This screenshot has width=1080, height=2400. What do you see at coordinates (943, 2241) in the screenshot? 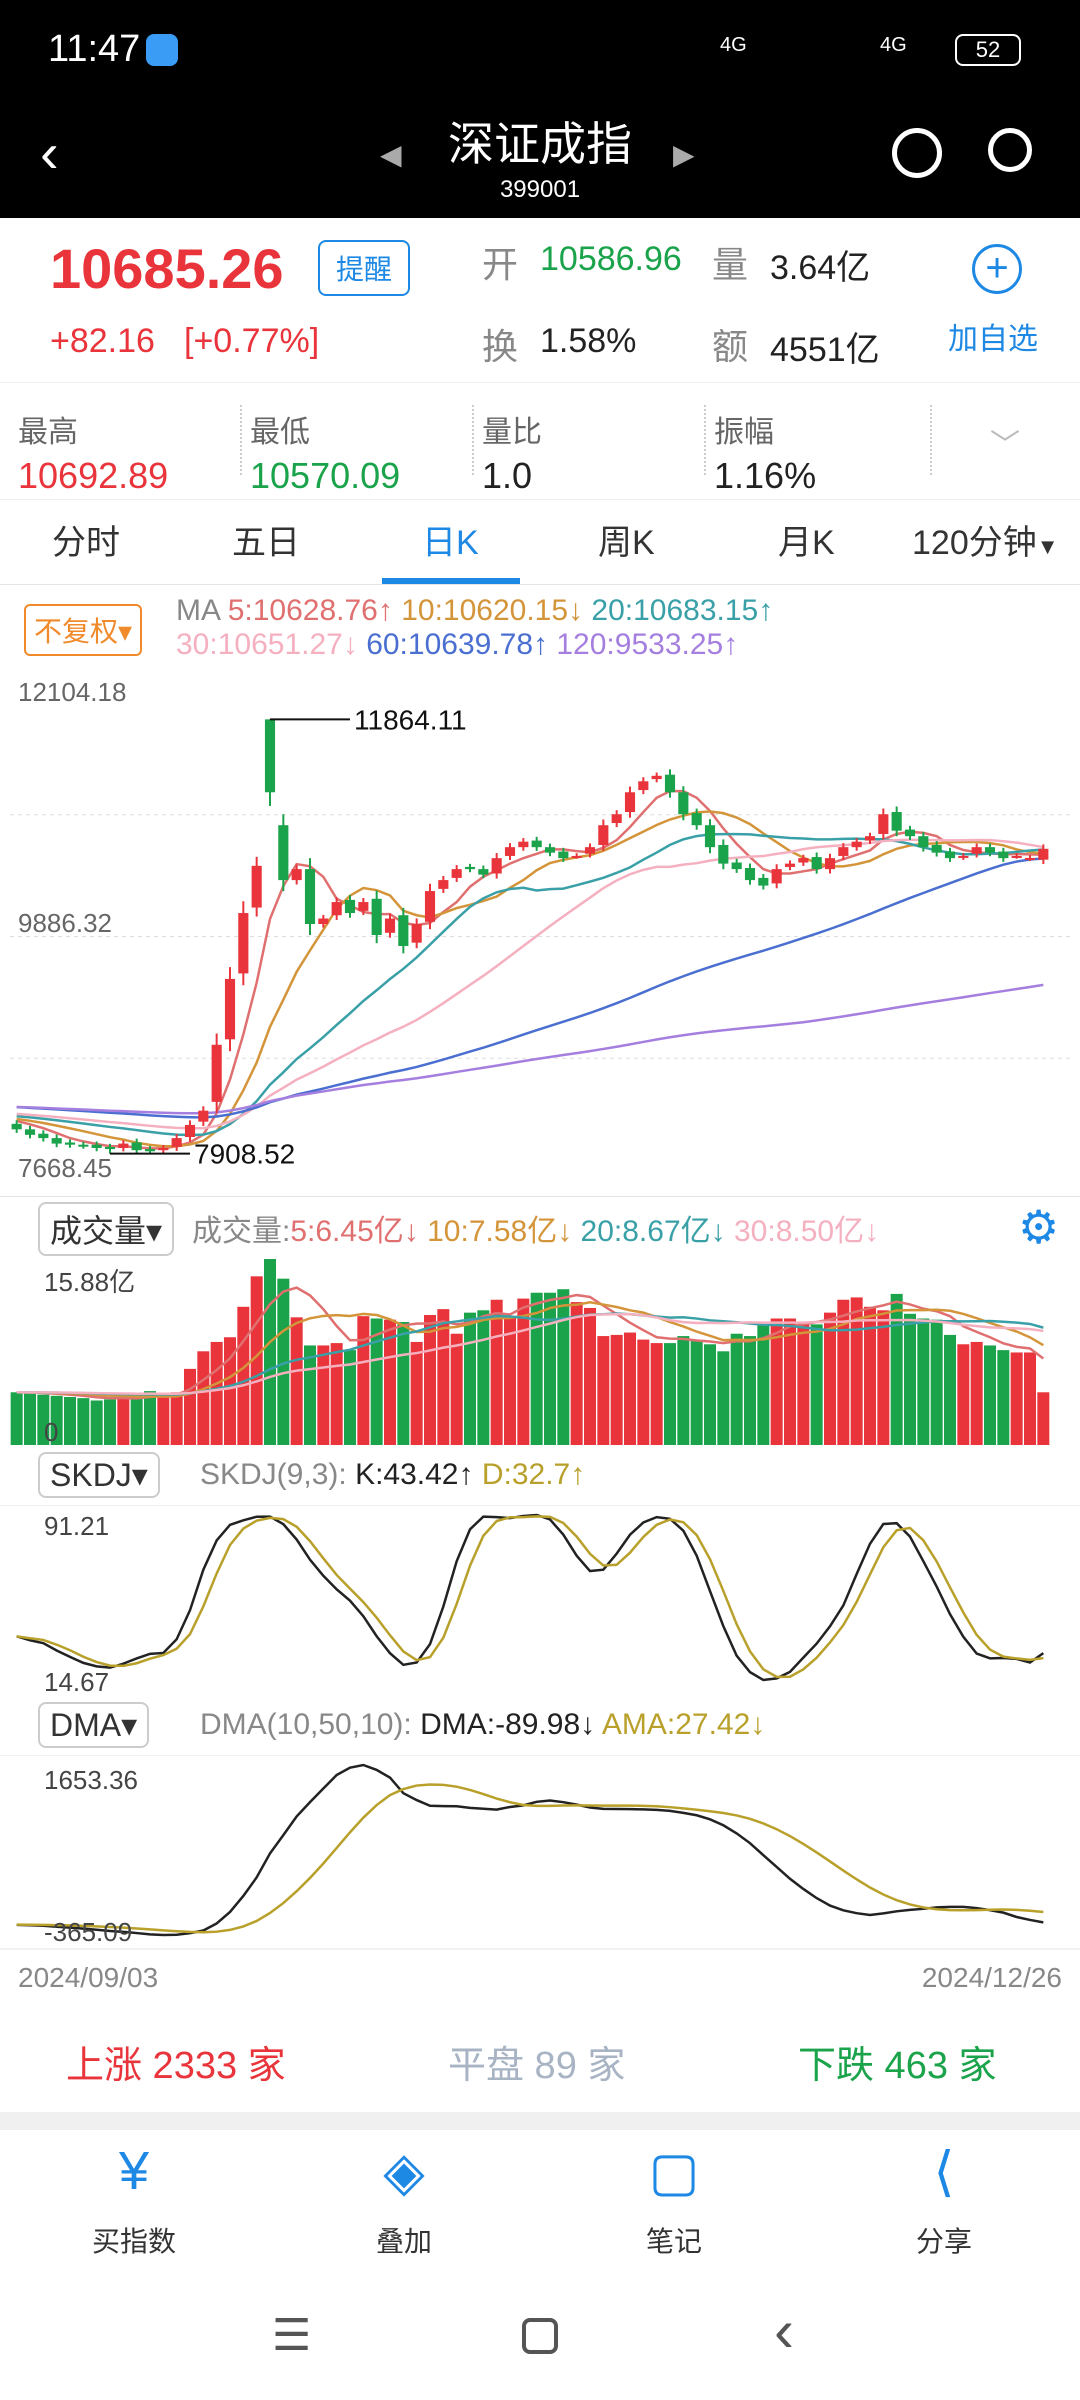
I see `toolbar-label: 分享` at bounding box center [943, 2241].